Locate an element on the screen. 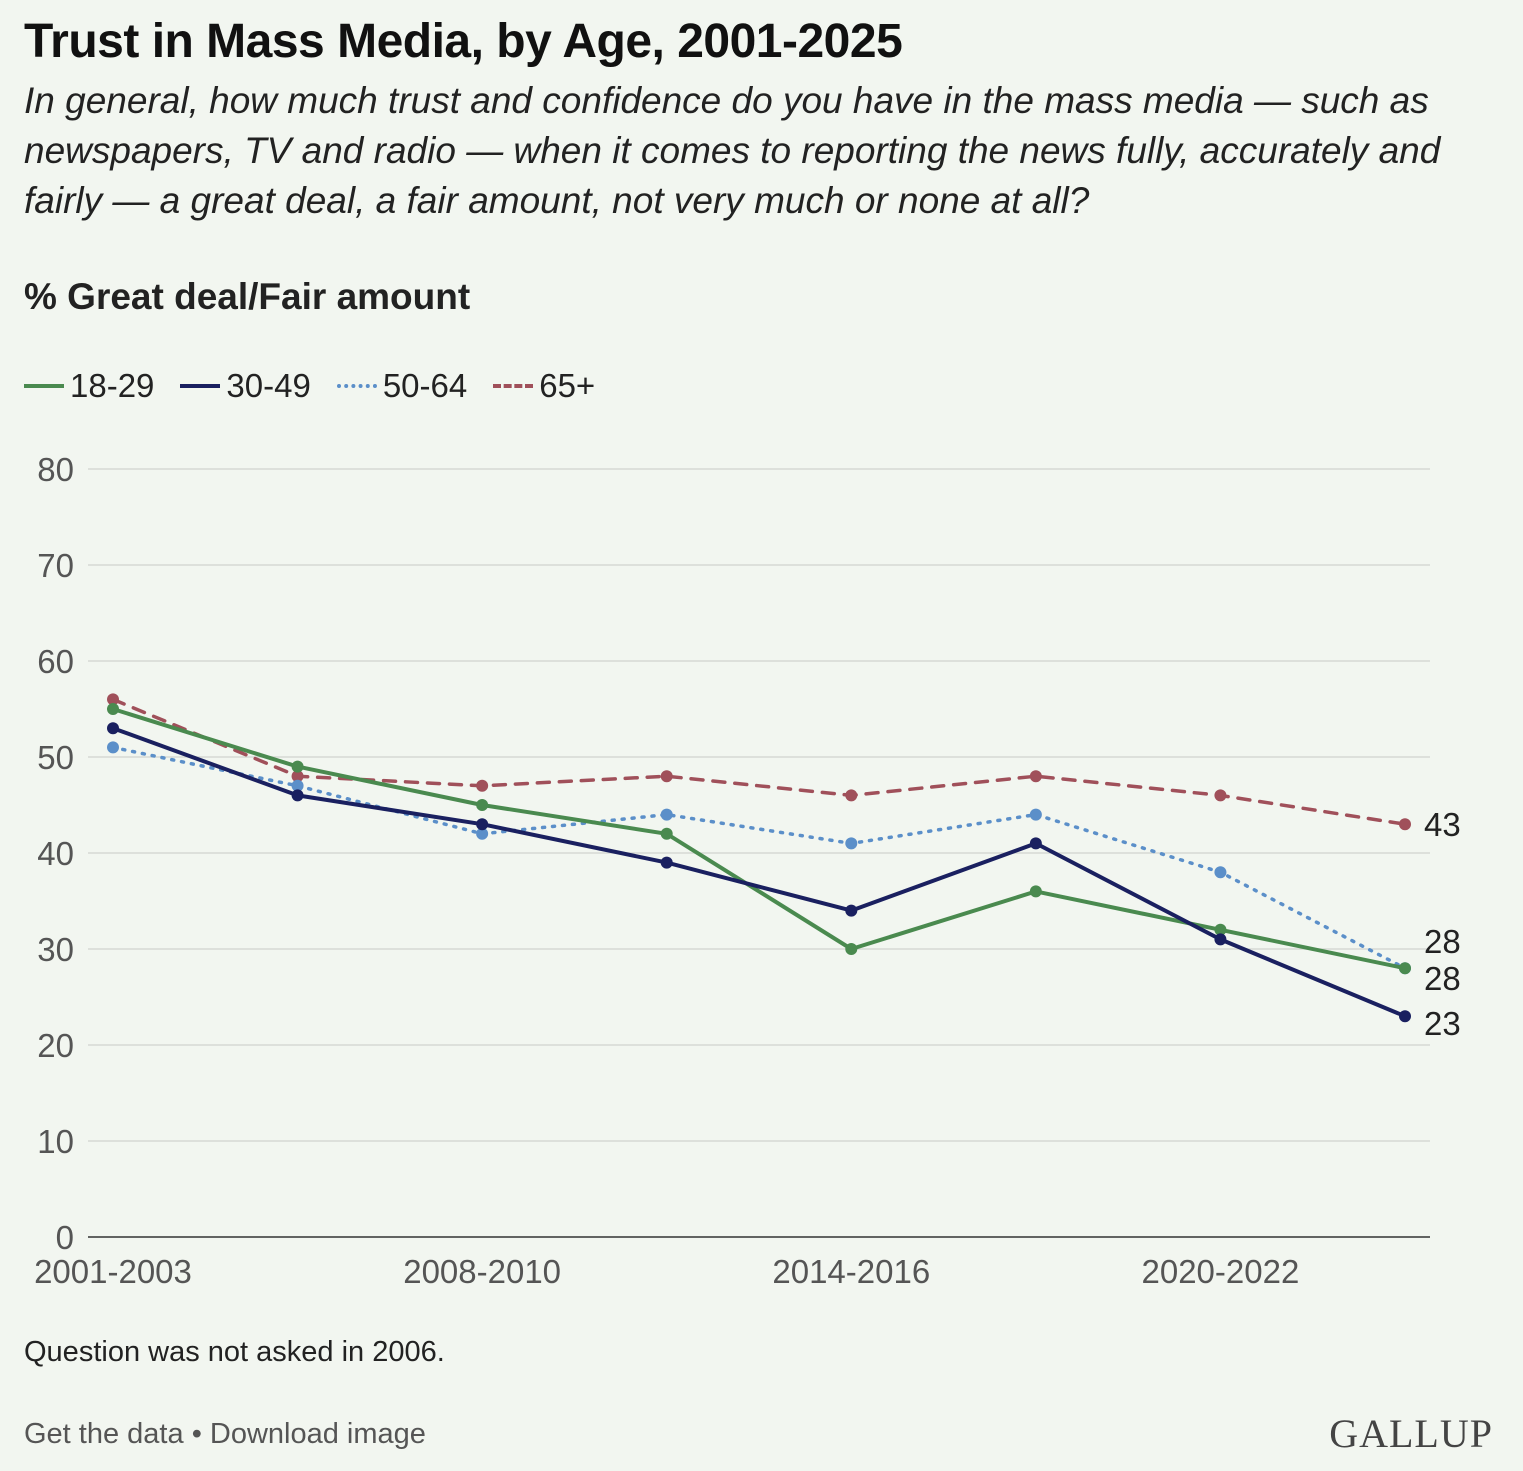  legend-label-30-49: 30-49 is located at coordinates (268, 385).